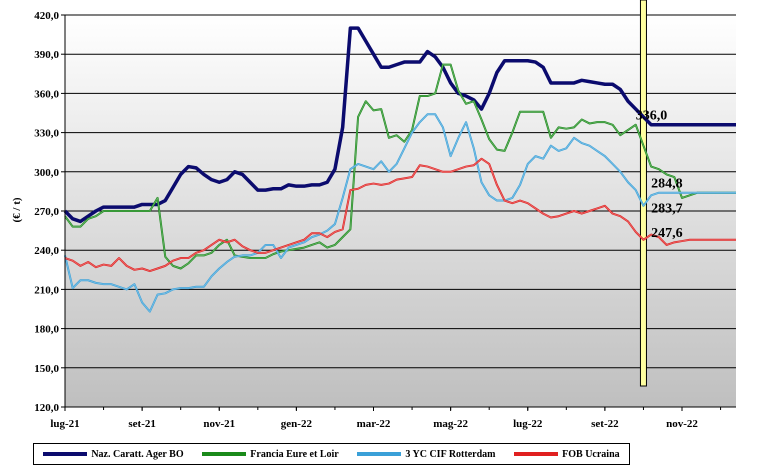  I want to click on y-tick-label: 180,0, so click(46, 330).